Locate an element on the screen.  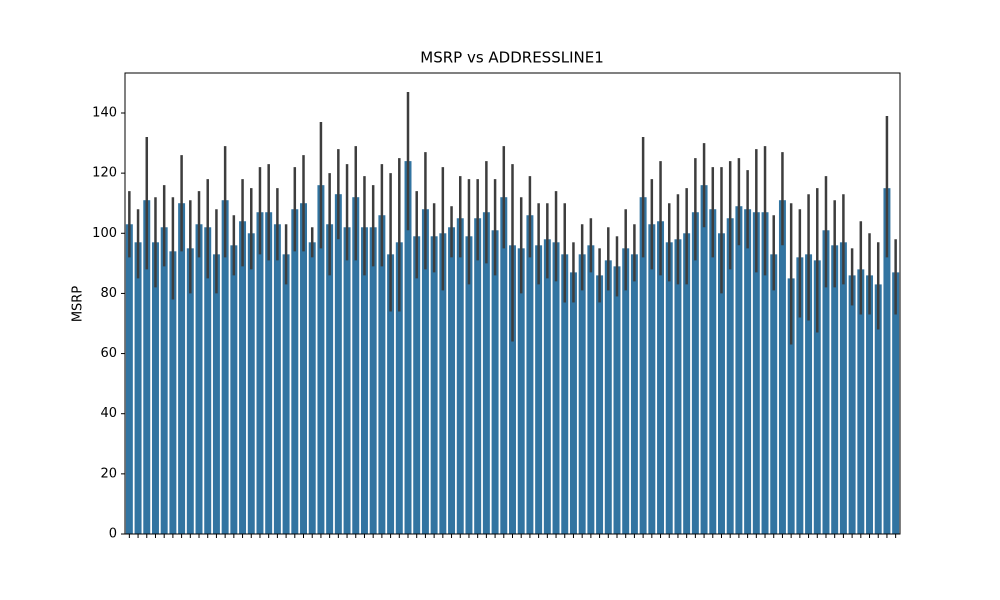
y-tick-label: 140 is located at coordinates (104, 112).